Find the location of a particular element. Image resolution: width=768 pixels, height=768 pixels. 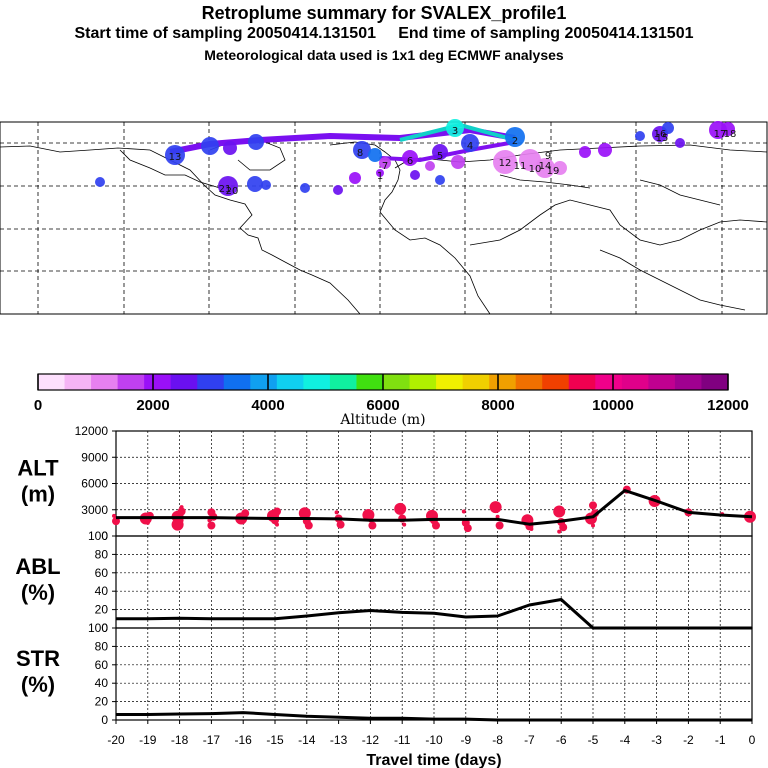

x-tick-label: -12 is located at coordinates (371, 740).